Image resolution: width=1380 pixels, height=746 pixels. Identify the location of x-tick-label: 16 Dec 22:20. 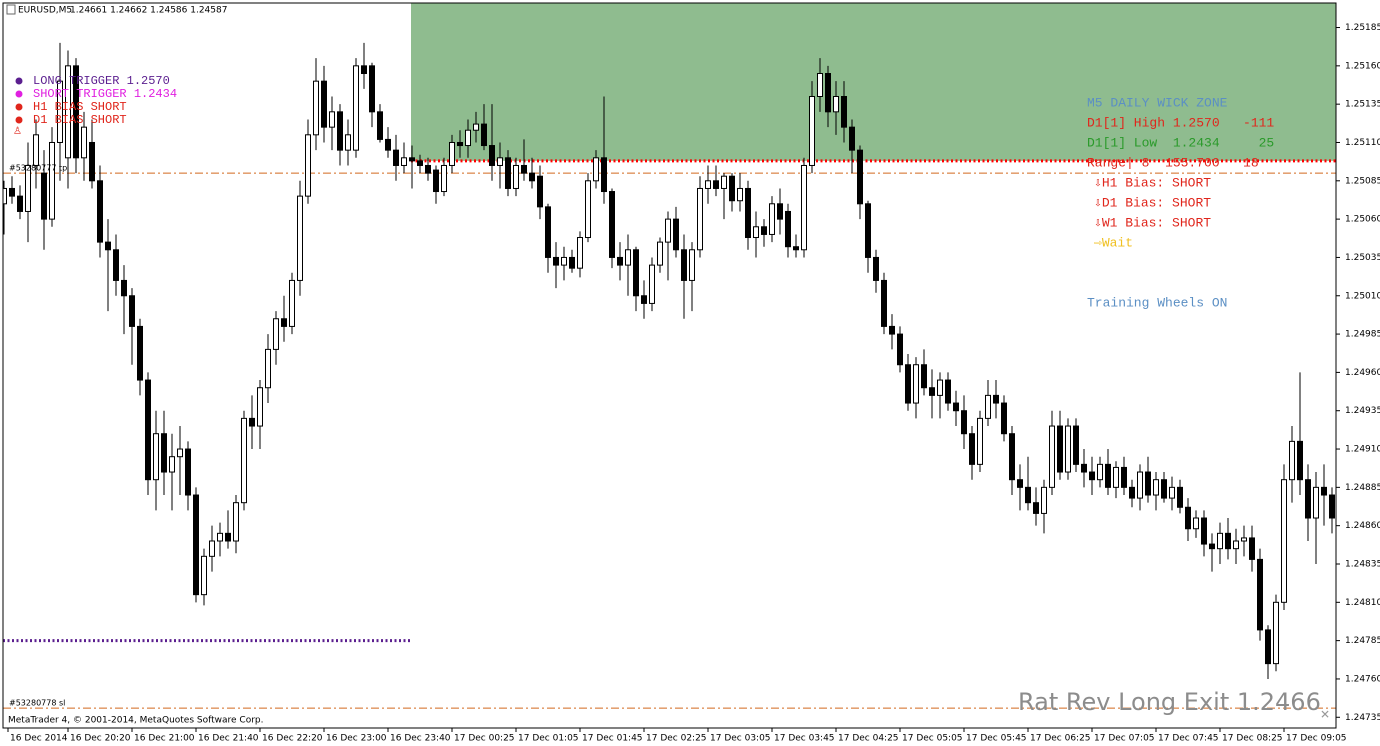
(292, 739).